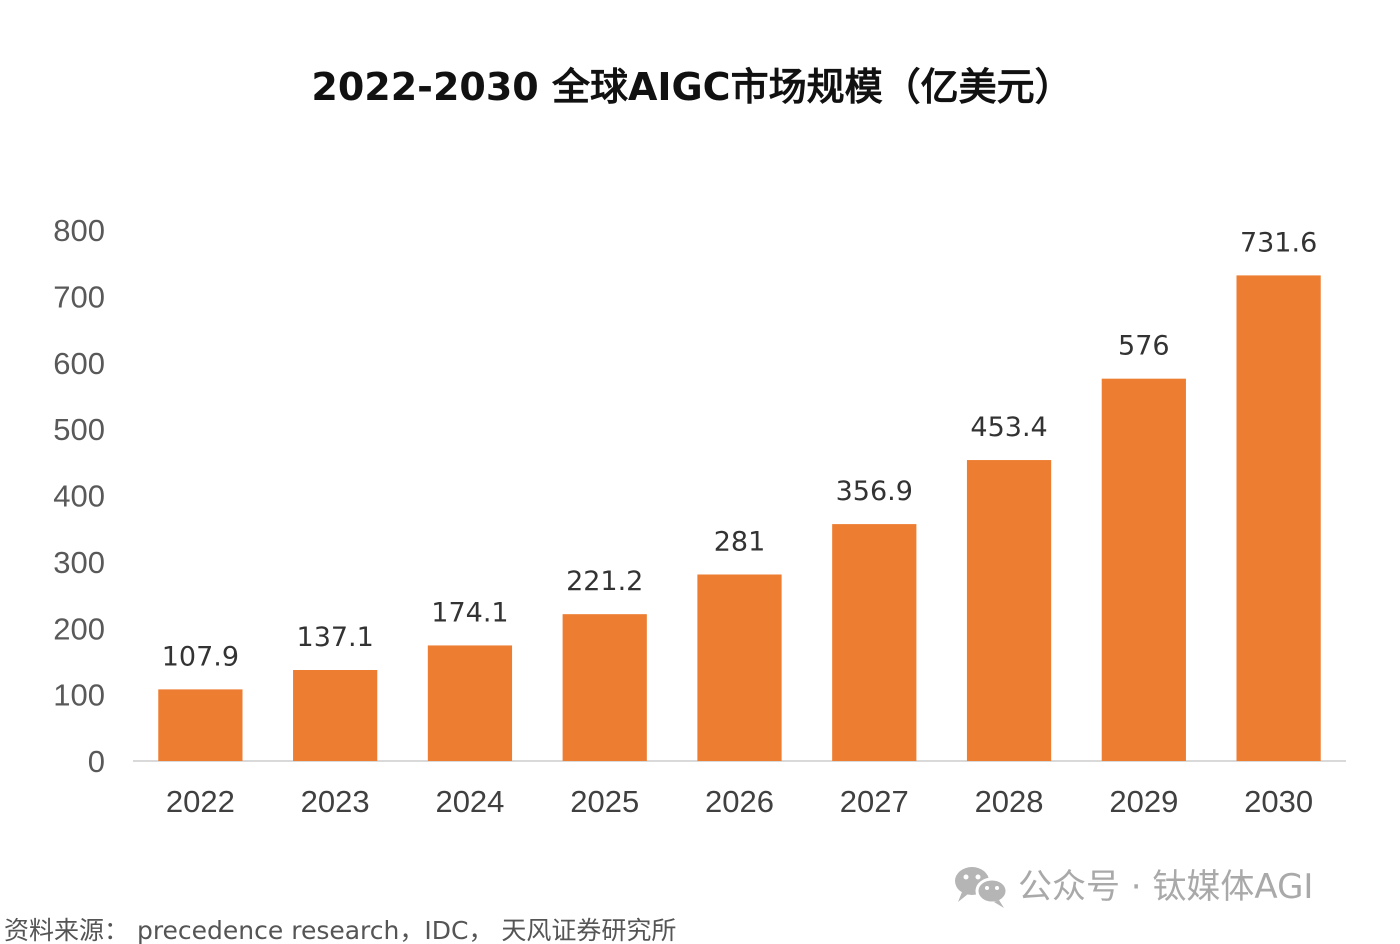 Image resolution: width=1400 pixels, height=944 pixels. I want to click on data-label-2029: 576, so click(1144, 346).